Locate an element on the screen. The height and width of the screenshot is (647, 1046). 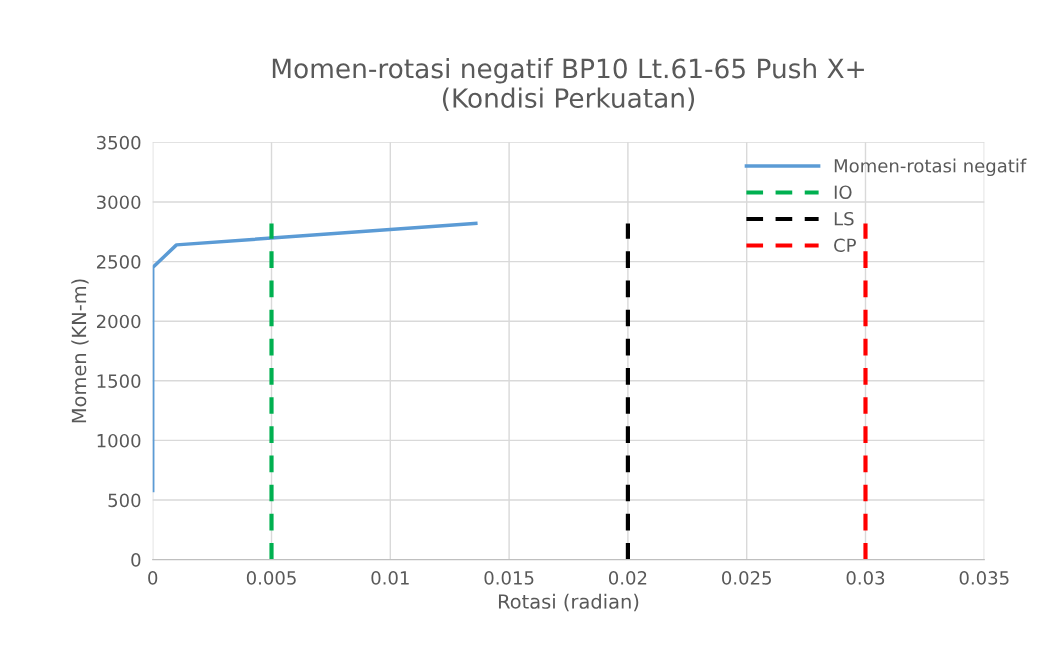
legend-label: Momen-rotasi negatif is located at coordinates (930, 167).